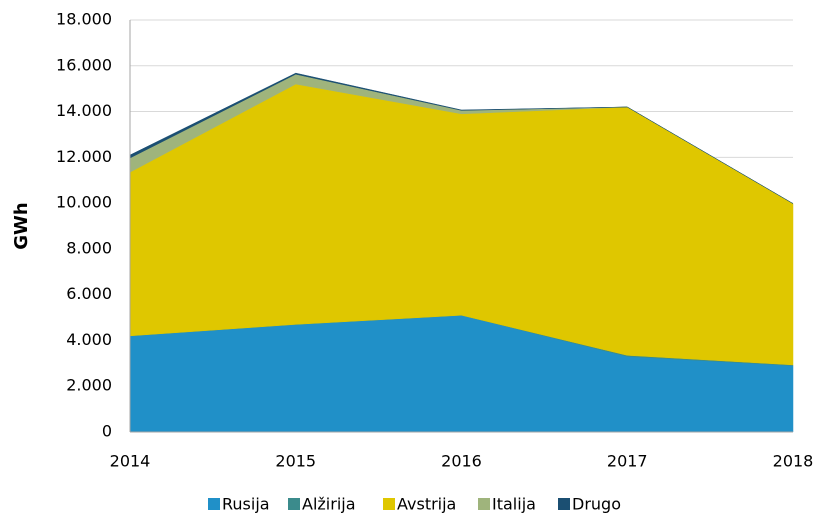 The height and width of the screenshot is (519, 816). What do you see at coordinates (89, 247) in the screenshot?
I see `y-tick-label: 8.000` at bounding box center [89, 247].